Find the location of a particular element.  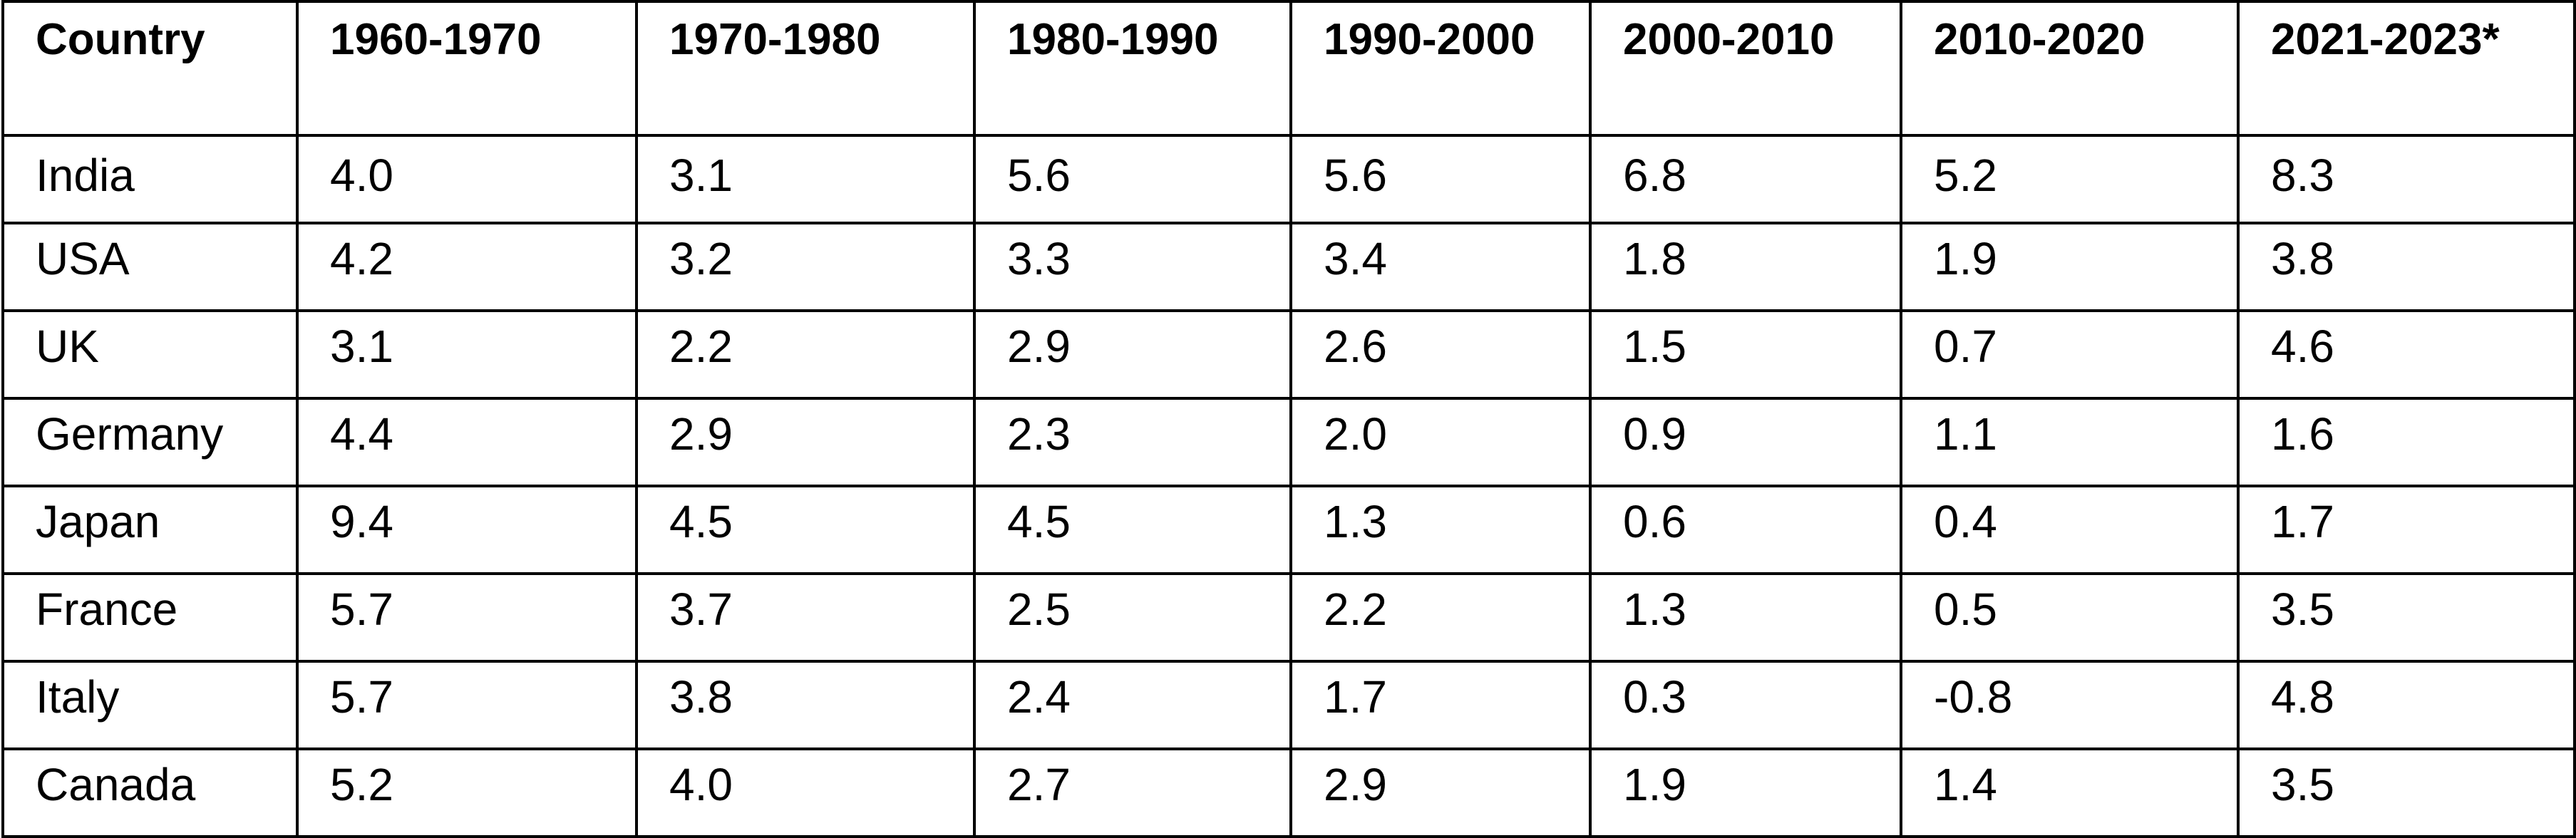

table-cell: 4.4 is located at coordinates (467, 442).